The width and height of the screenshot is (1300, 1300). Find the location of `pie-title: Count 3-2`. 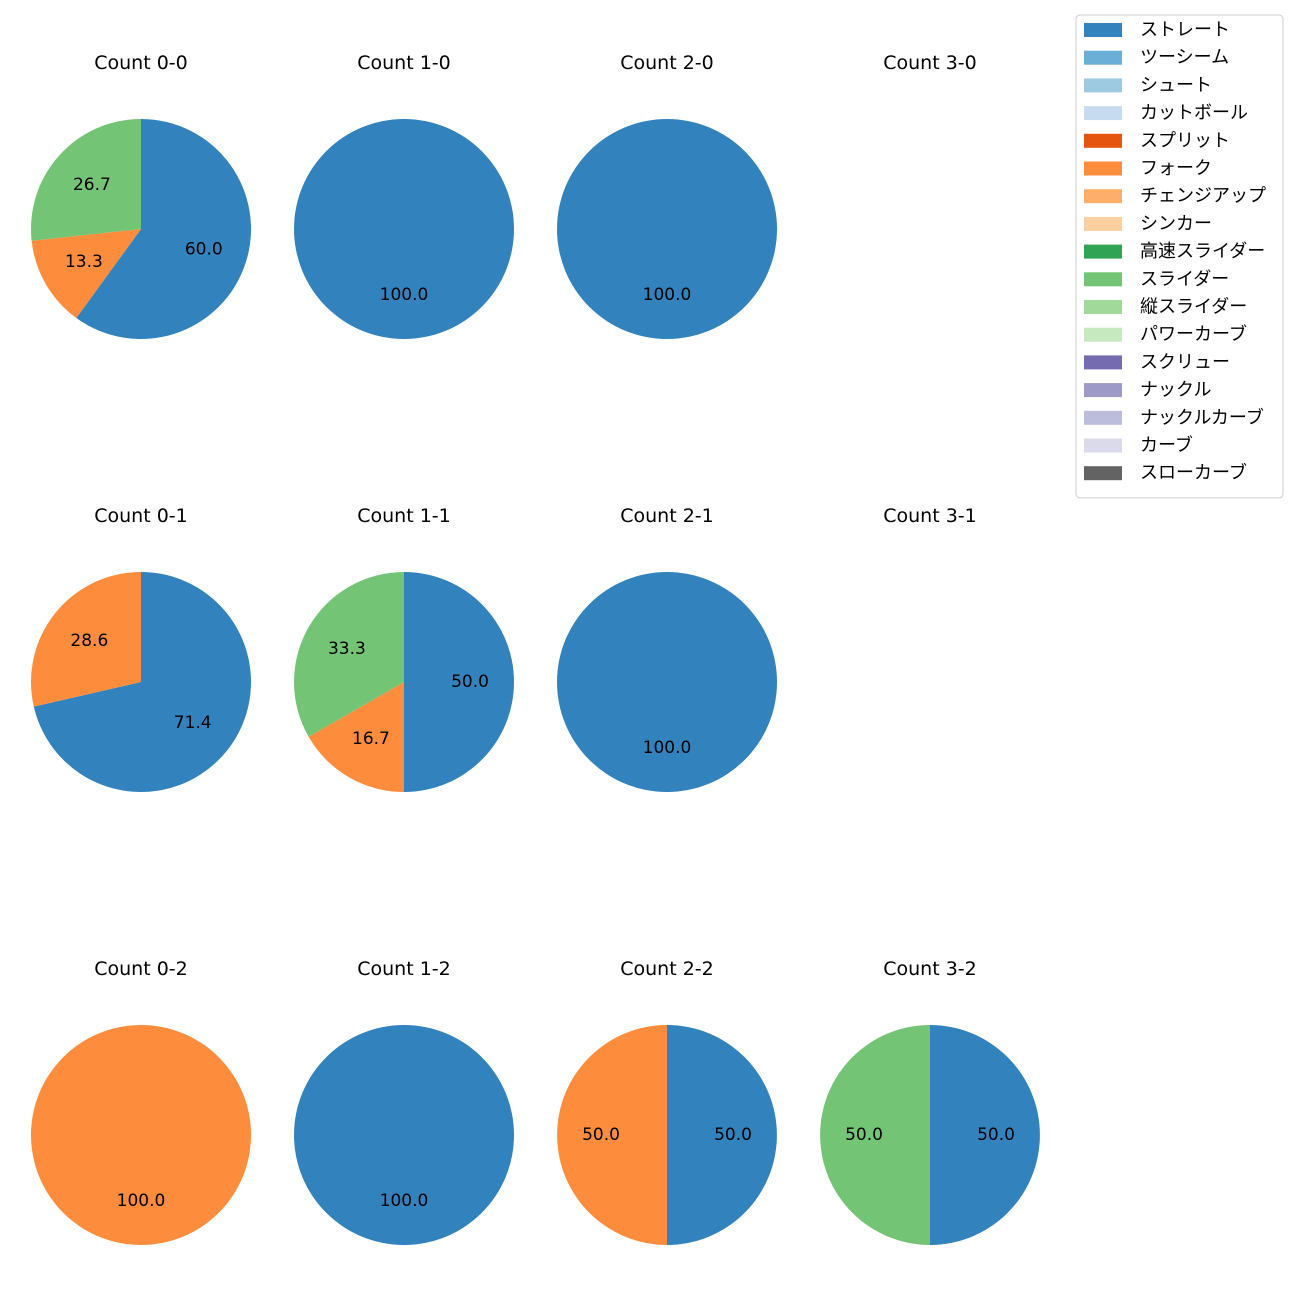

pie-title: Count 3-2 is located at coordinates (930, 969).